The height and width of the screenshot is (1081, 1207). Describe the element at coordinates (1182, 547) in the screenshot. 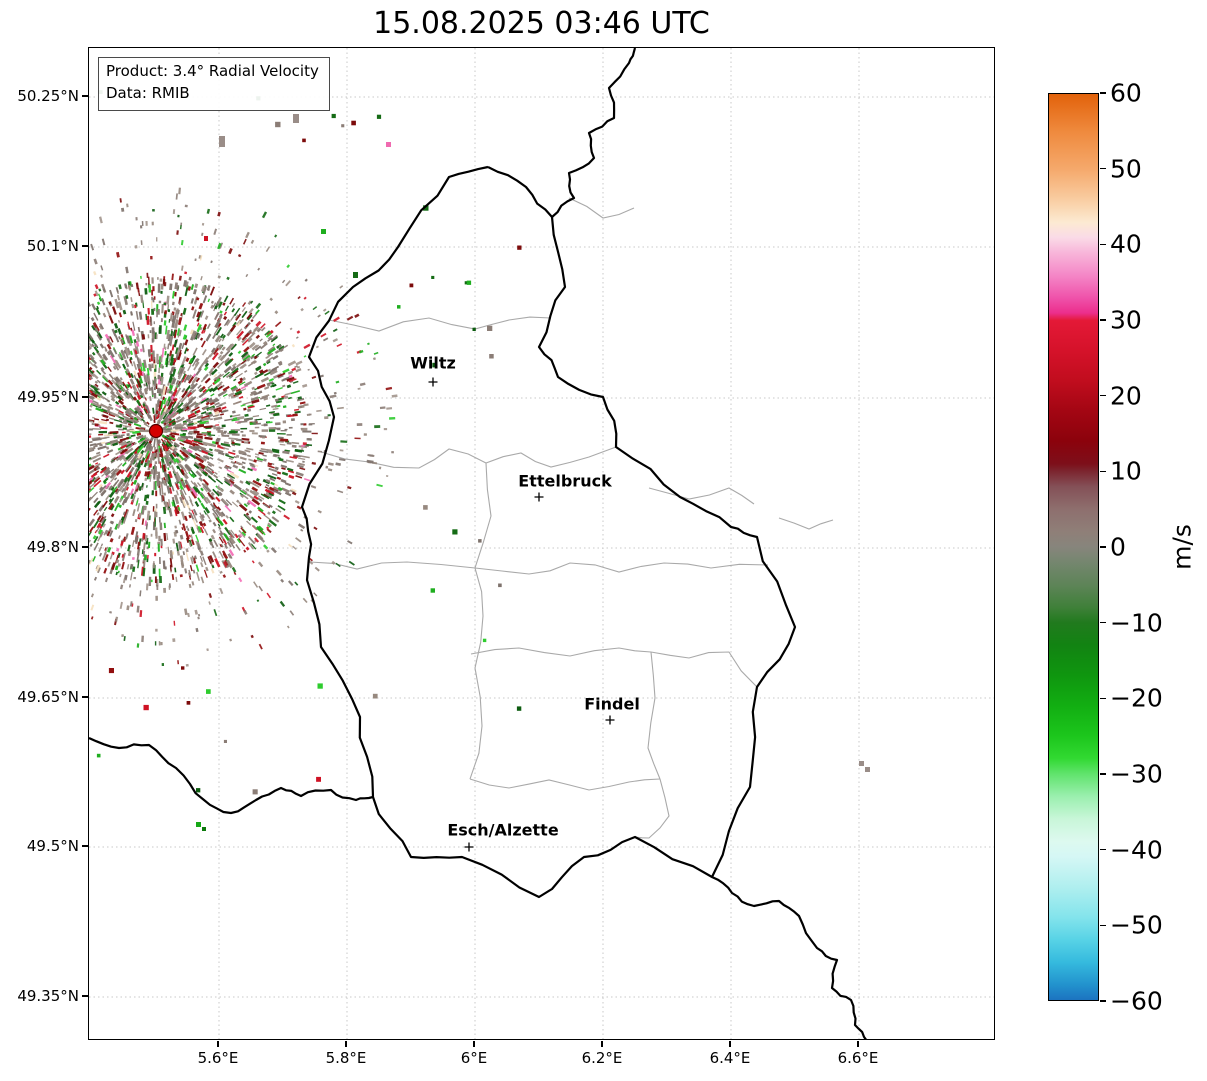

I see `colorbar-unit-label: m/s` at that location.